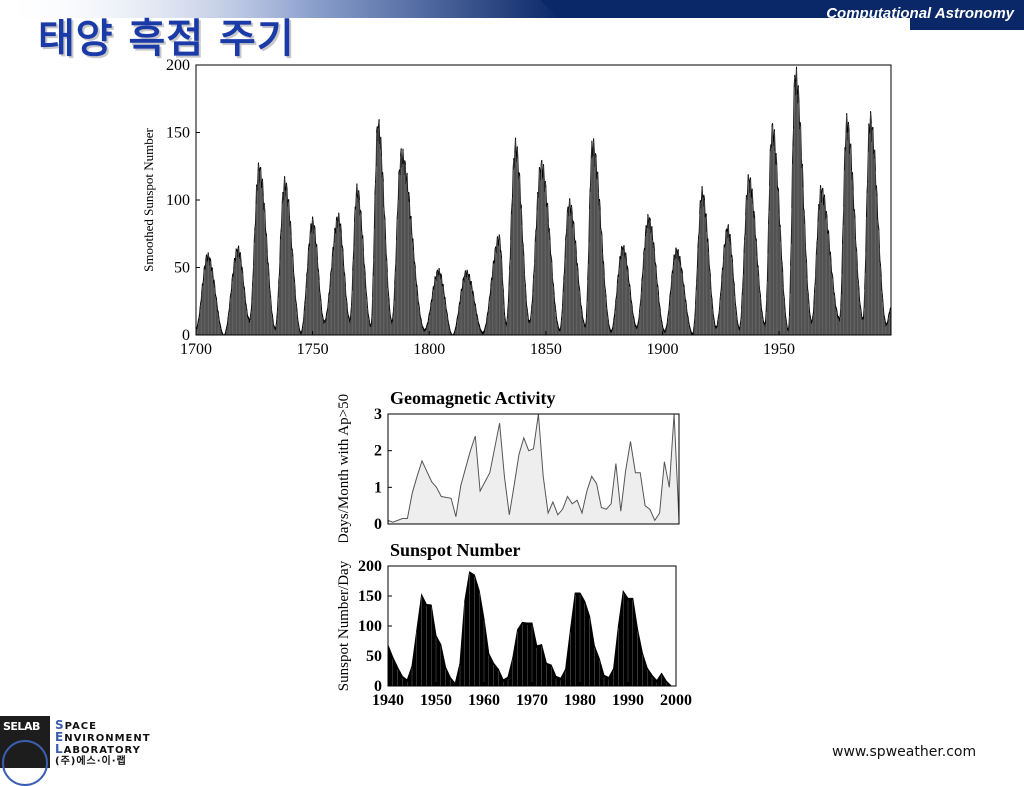 Image resolution: width=1024 pixels, height=786 pixels. What do you see at coordinates (532, 700) in the screenshot?
I see `x-tick-label: 1970` at bounding box center [532, 700].